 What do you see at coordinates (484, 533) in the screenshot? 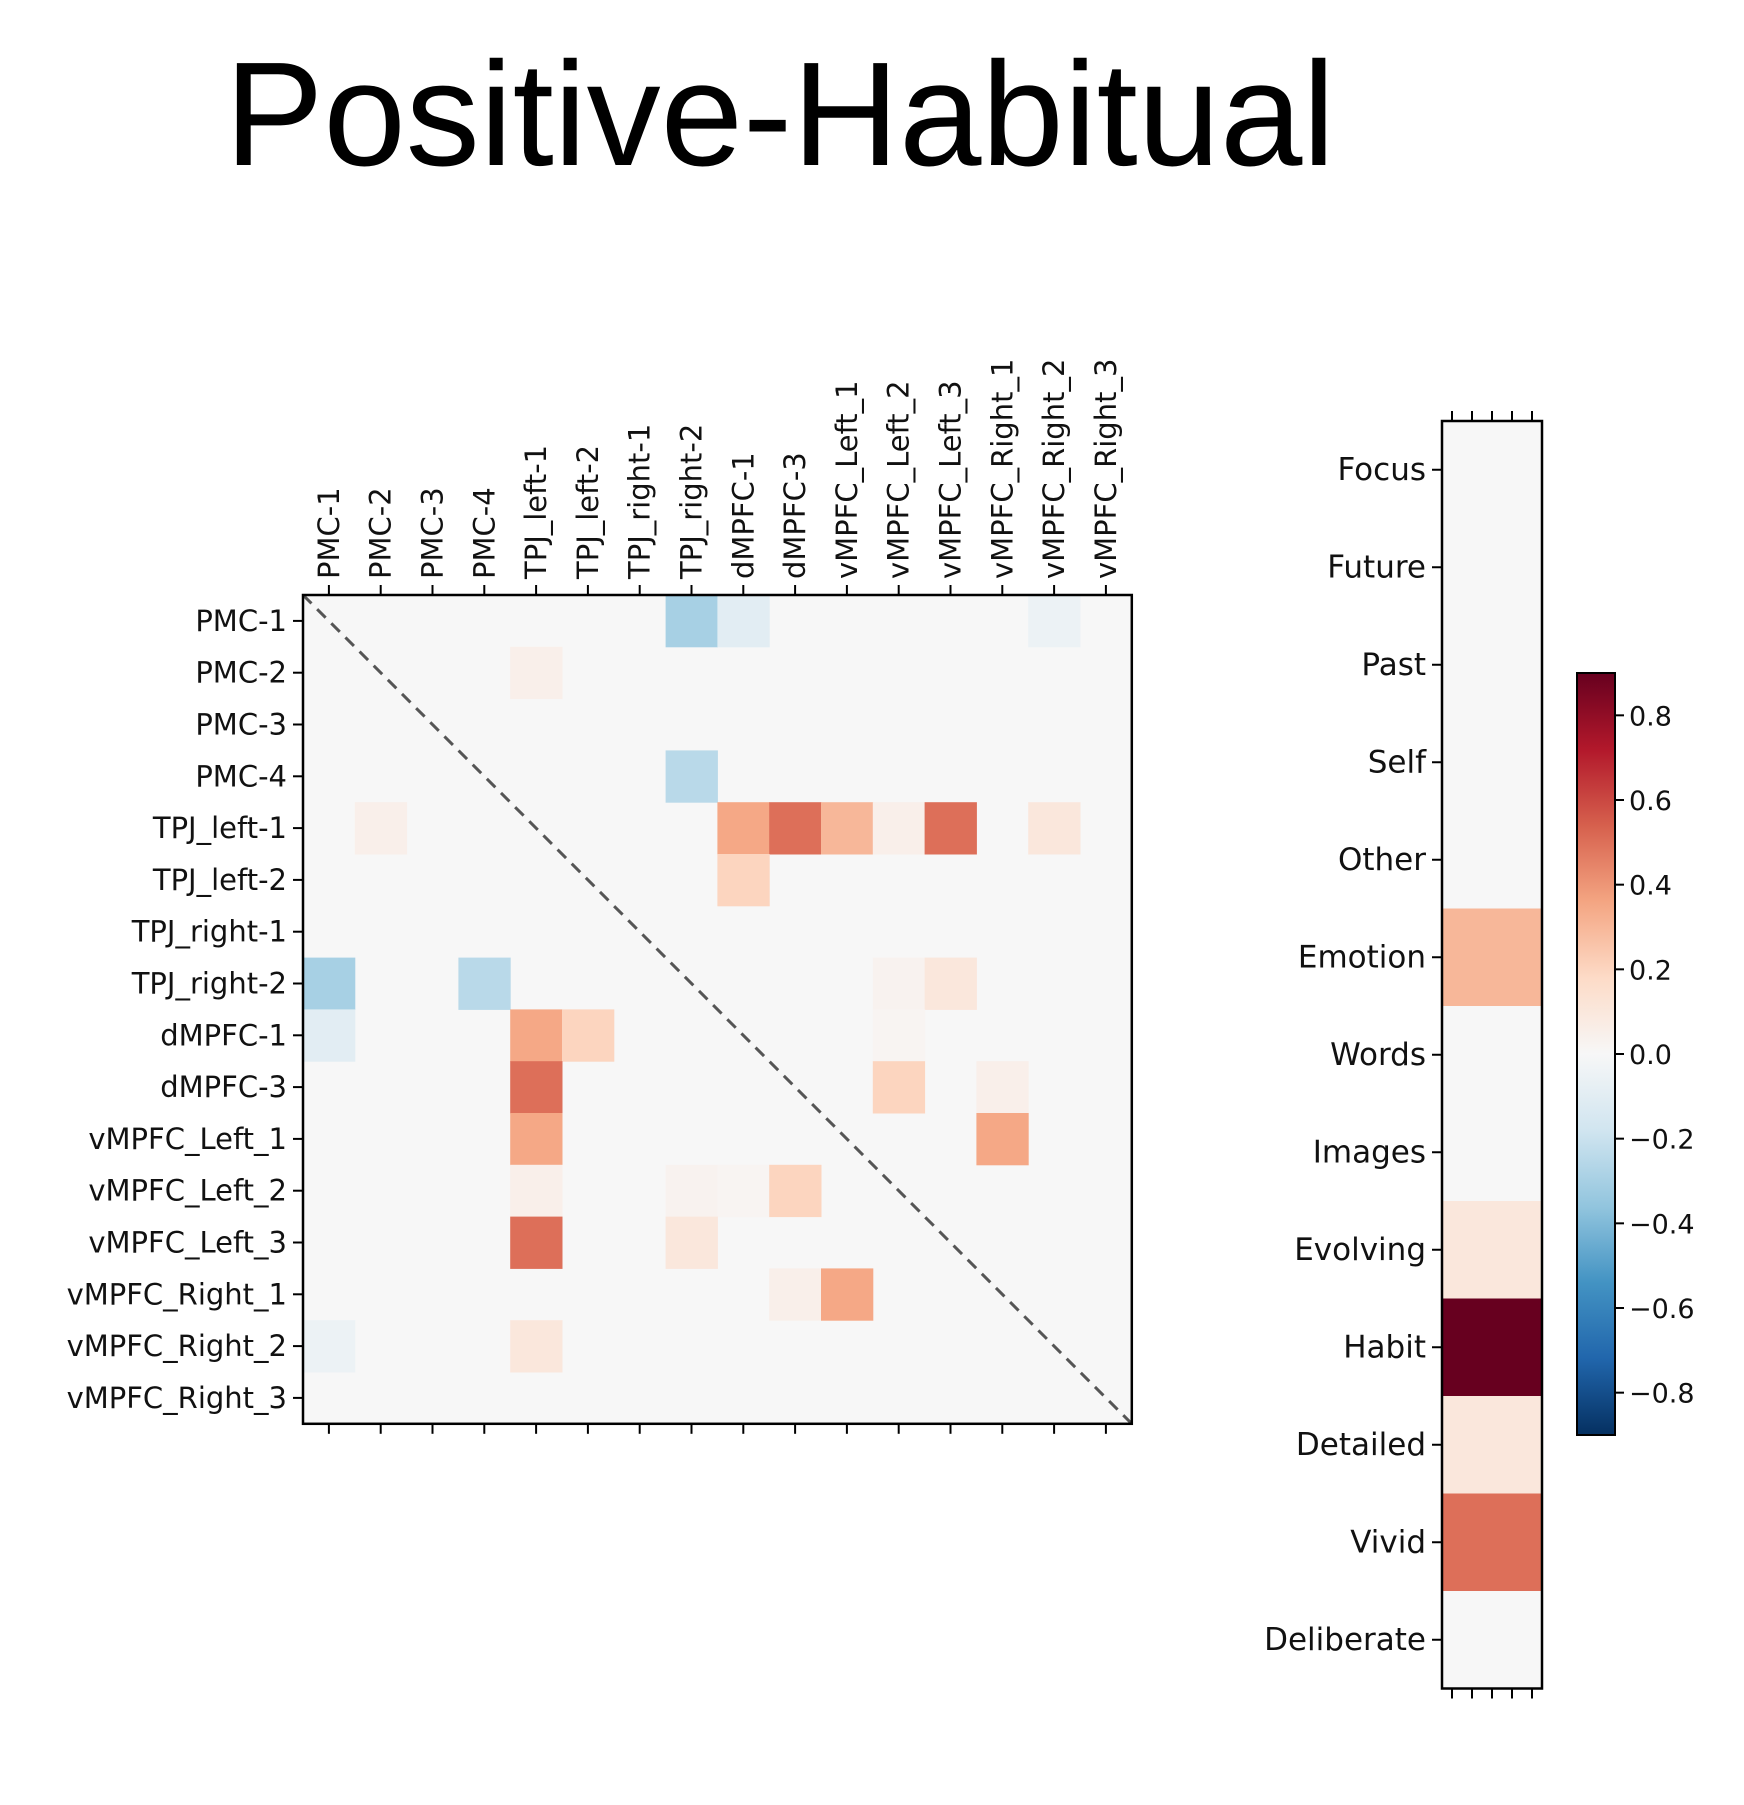
I see `matrix-col-label: PMC-4` at bounding box center [484, 533].